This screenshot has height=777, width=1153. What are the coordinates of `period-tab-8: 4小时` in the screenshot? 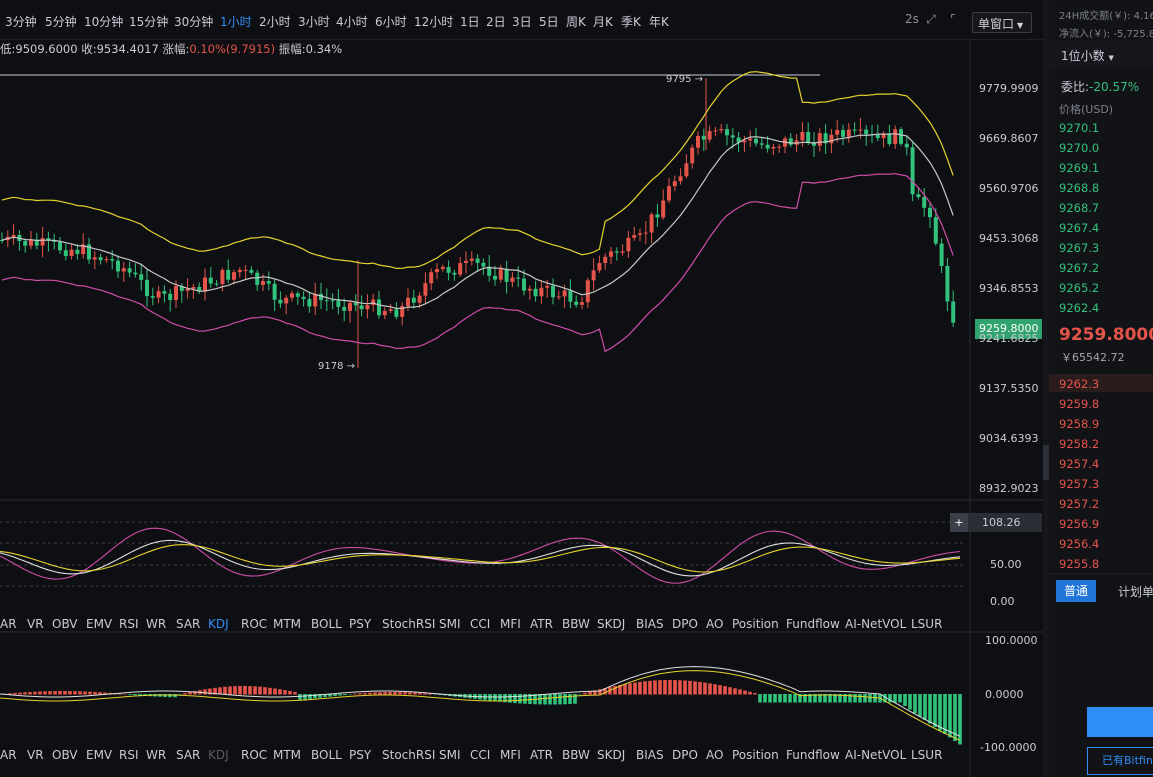 It's located at (352, 22).